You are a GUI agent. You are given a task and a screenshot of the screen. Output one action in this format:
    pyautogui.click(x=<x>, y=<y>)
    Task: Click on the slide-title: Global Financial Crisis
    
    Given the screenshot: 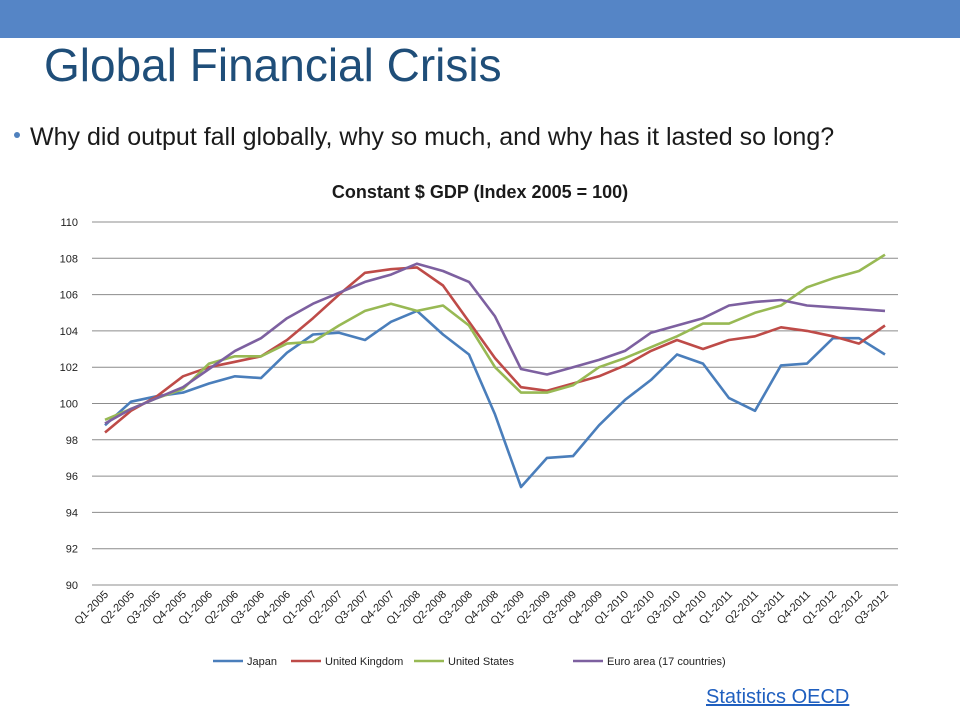 What is the action you would take?
    pyautogui.click(x=273, y=65)
    